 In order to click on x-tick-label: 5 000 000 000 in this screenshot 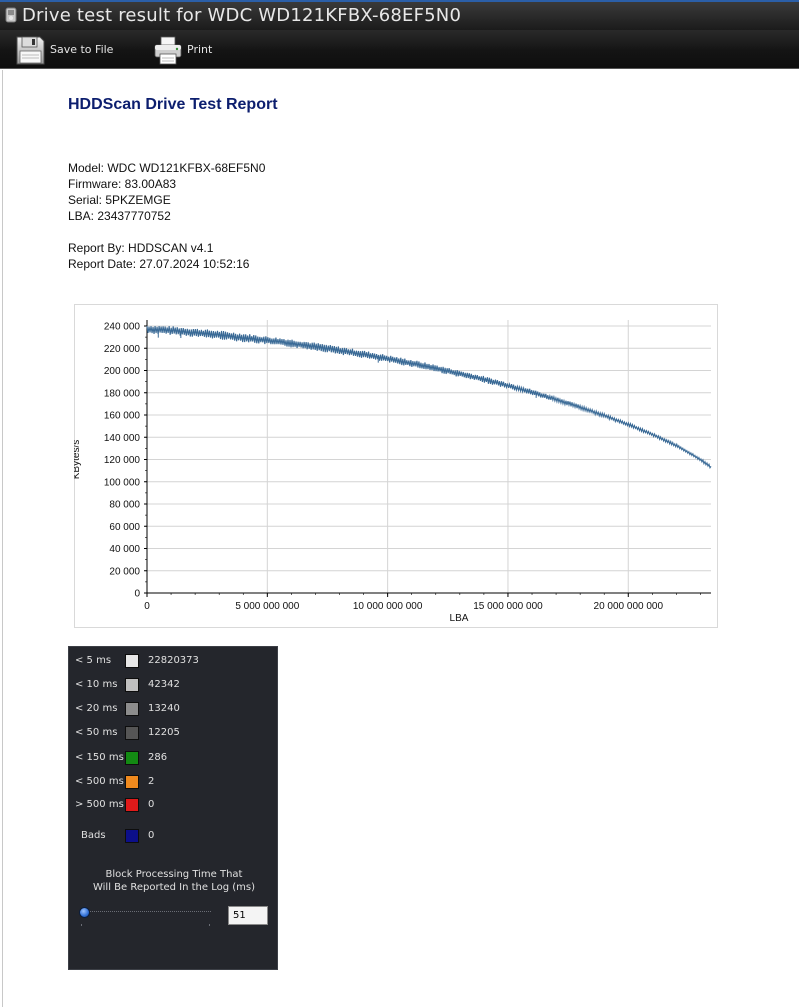, I will do `click(267, 606)`.